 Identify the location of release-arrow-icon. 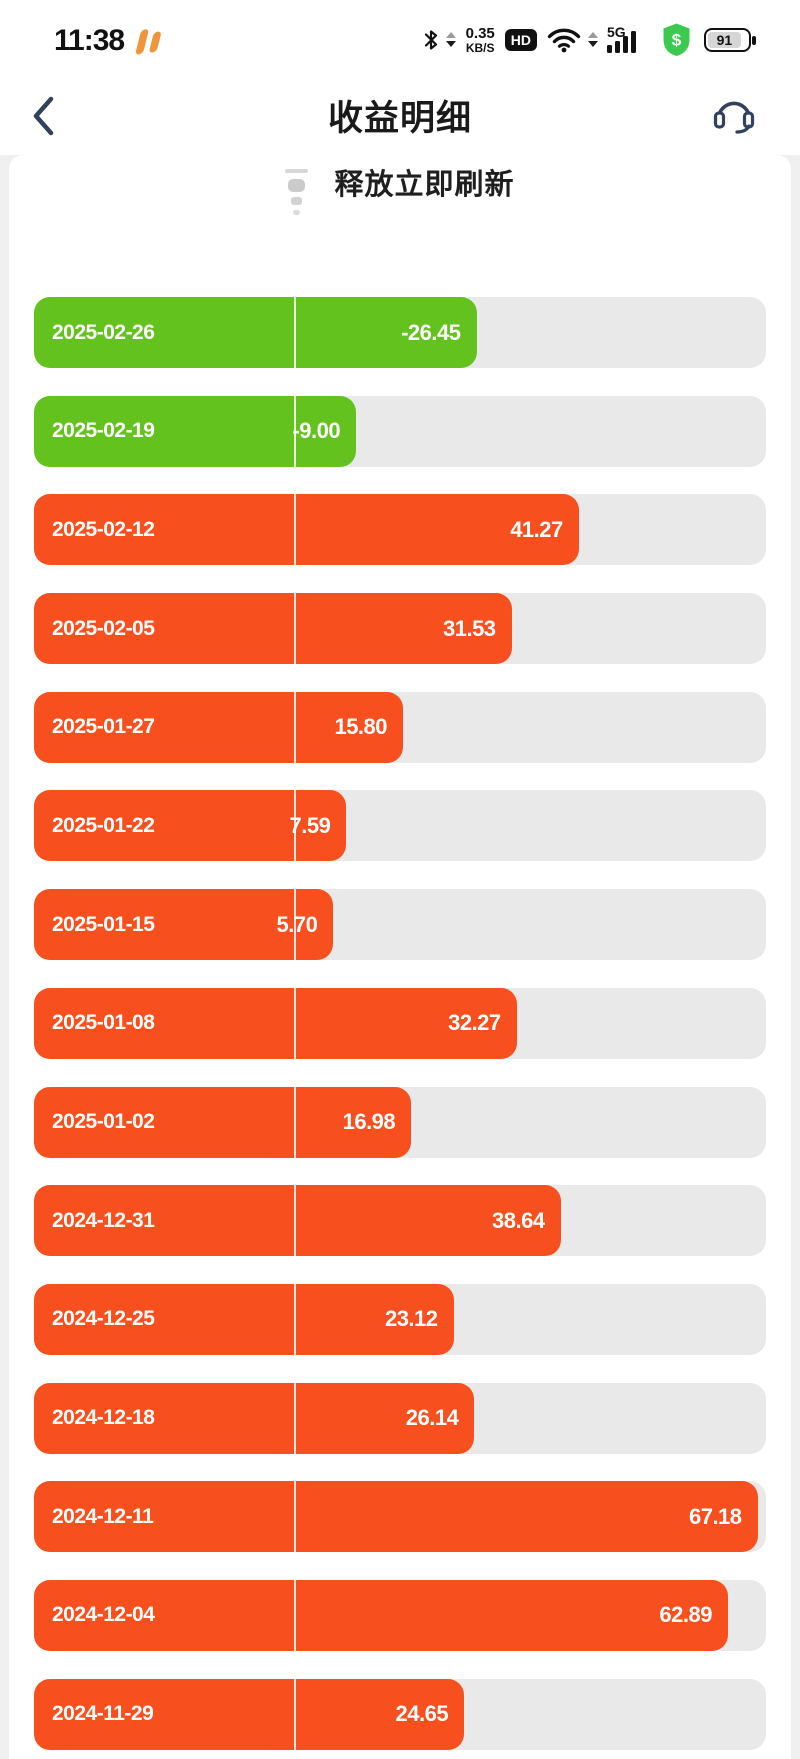
(297, 189).